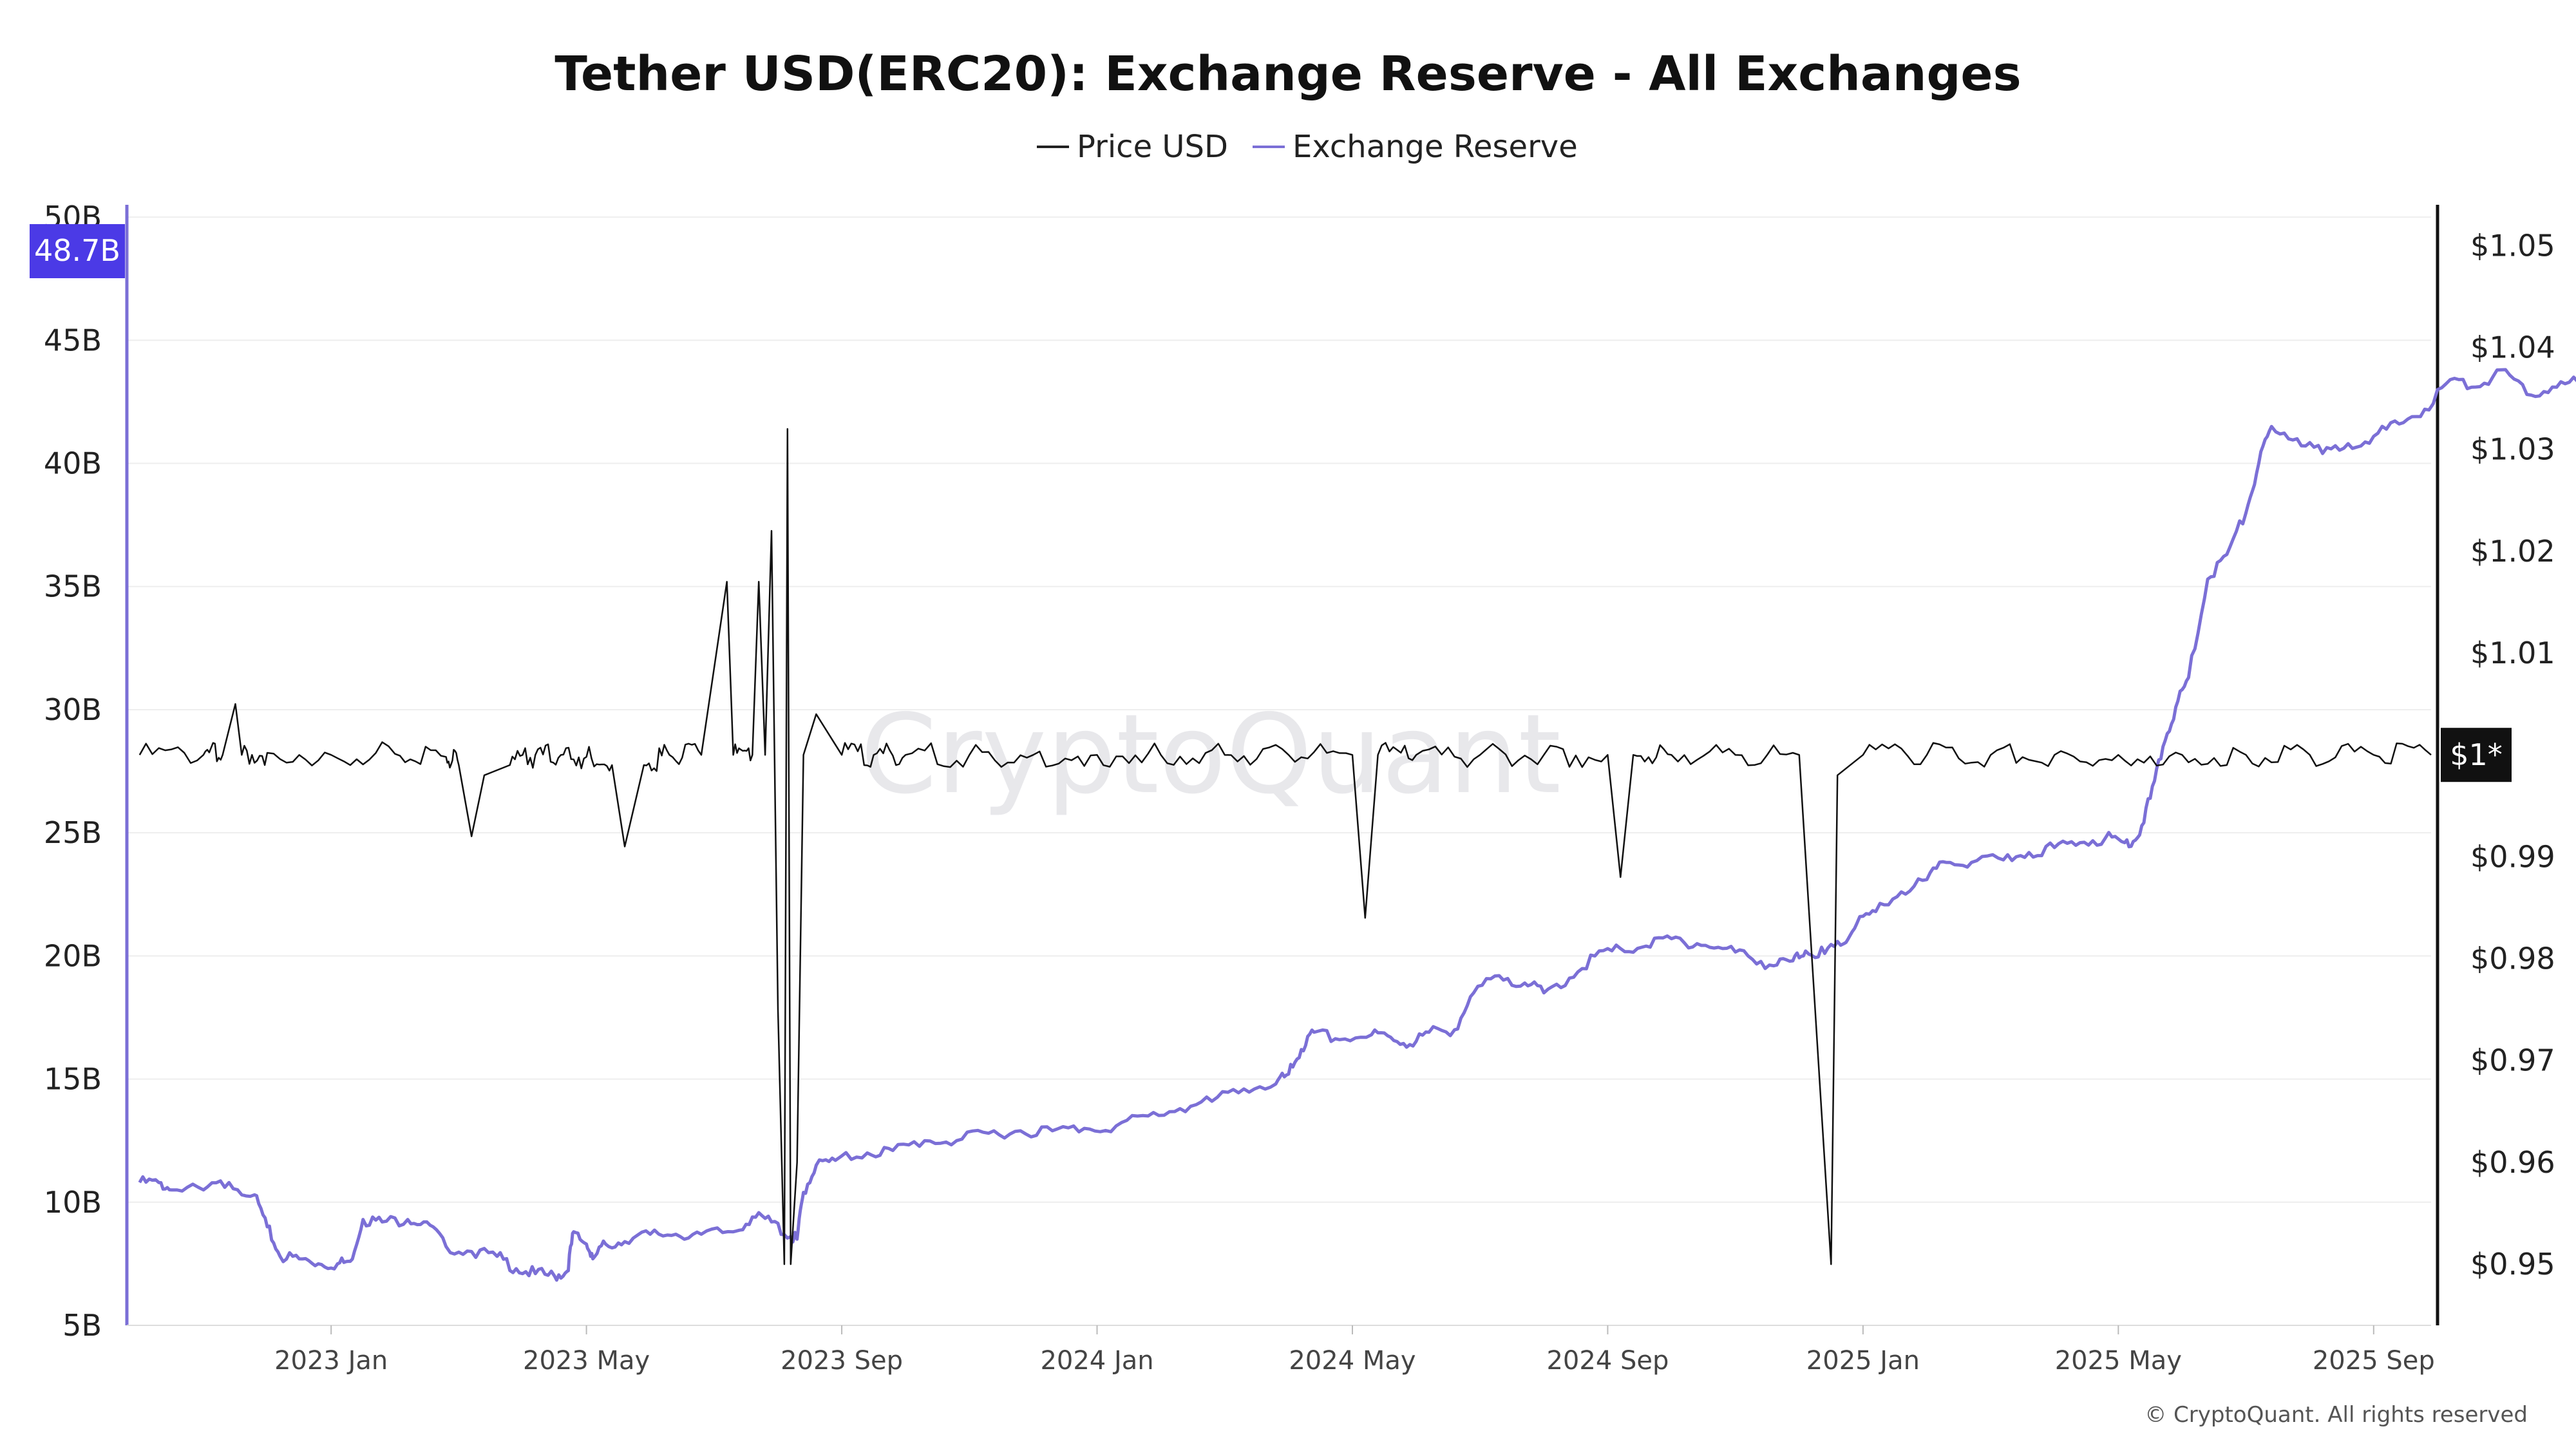  Describe the element at coordinates (73, 1202) in the screenshot. I see `left-tick-label: 10B` at that location.